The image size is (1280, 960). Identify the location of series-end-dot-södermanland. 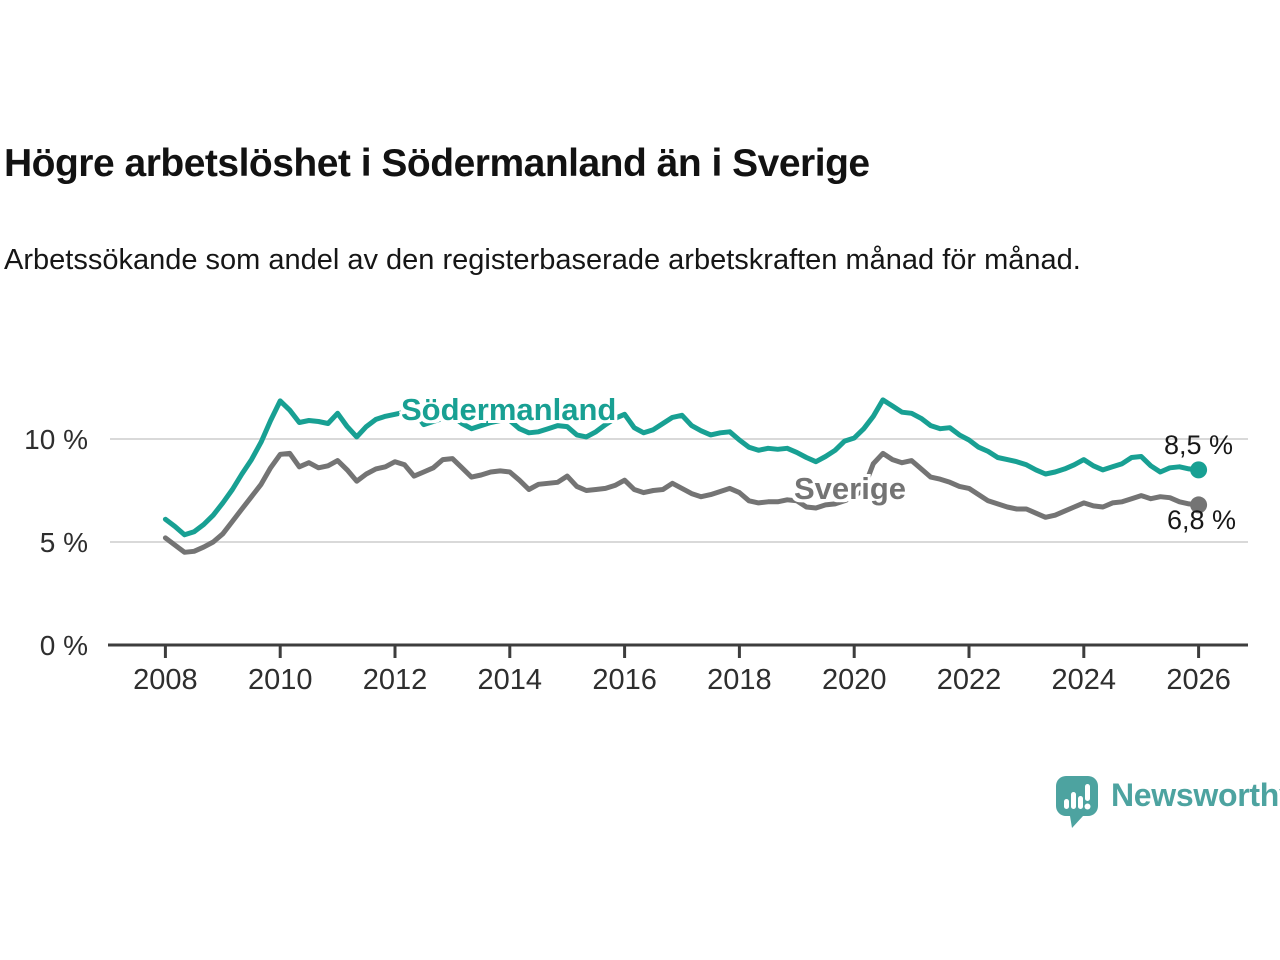
(1199, 470).